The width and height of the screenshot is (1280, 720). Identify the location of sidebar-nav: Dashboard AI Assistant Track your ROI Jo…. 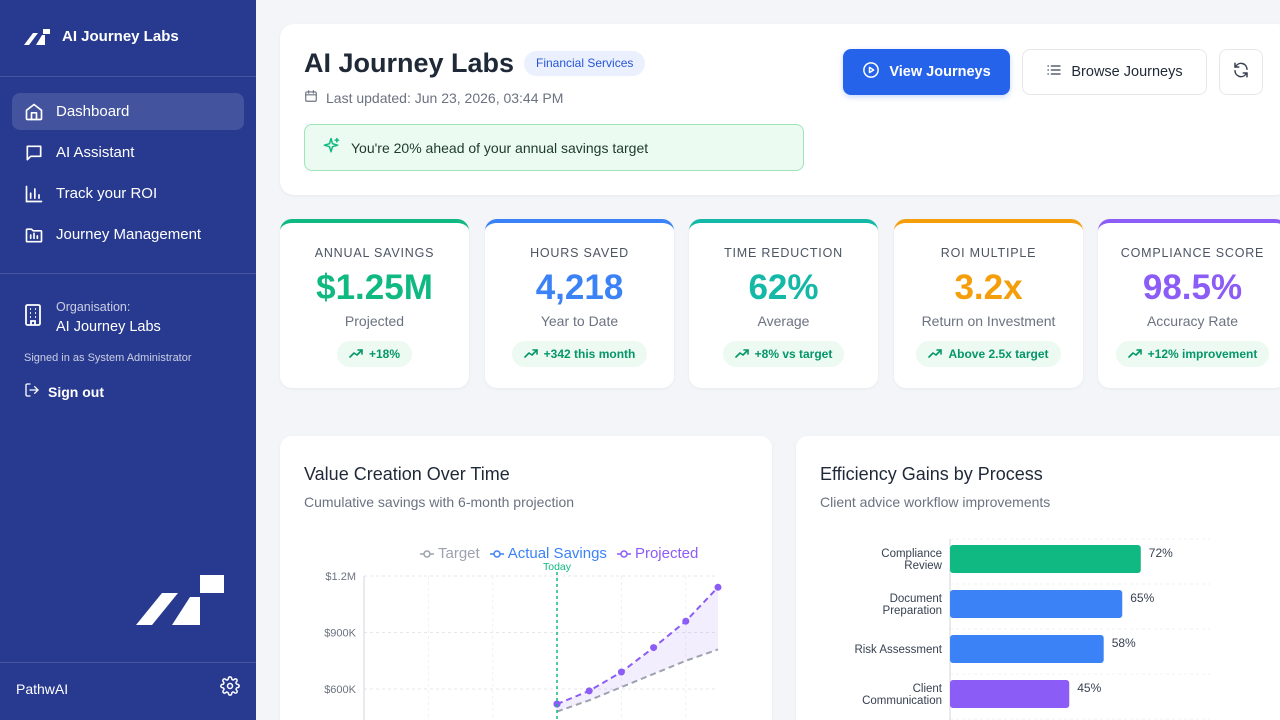
(128, 175).